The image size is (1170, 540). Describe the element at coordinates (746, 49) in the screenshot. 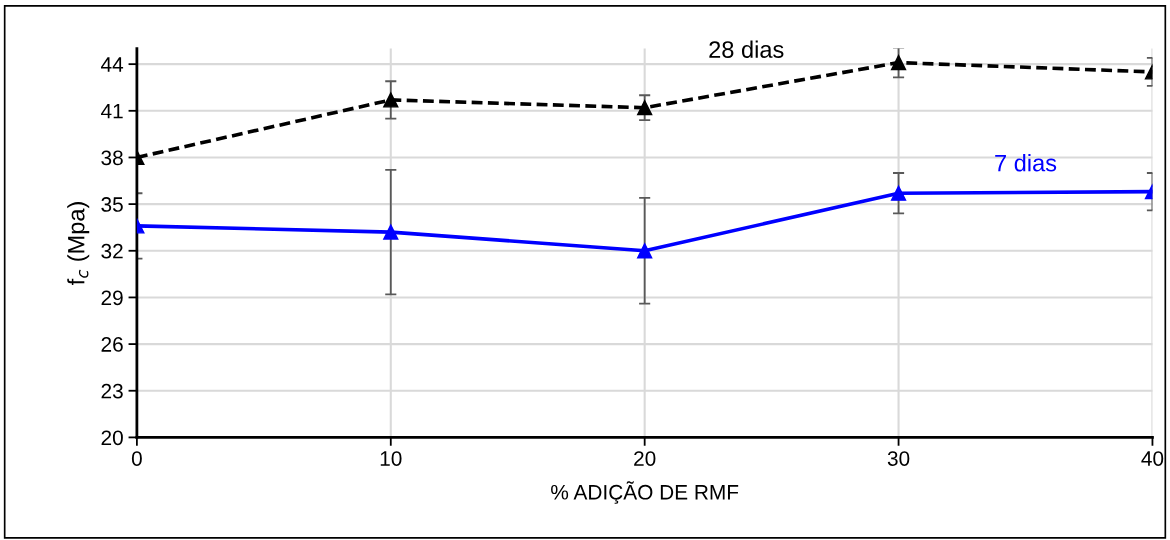

I see `series-label: 28 dias` at that location.